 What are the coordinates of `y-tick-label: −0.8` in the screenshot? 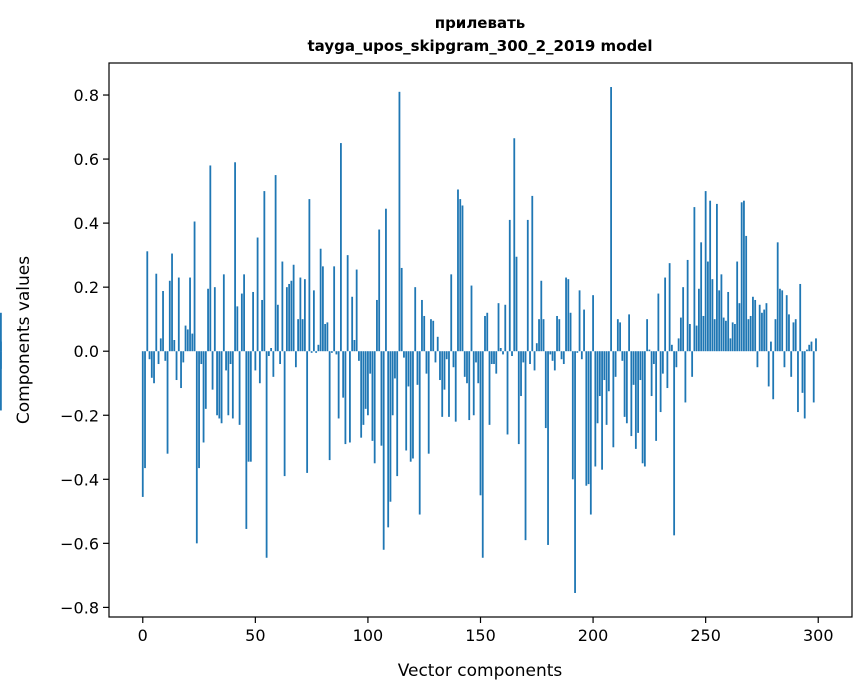 It's located at (79, 607).